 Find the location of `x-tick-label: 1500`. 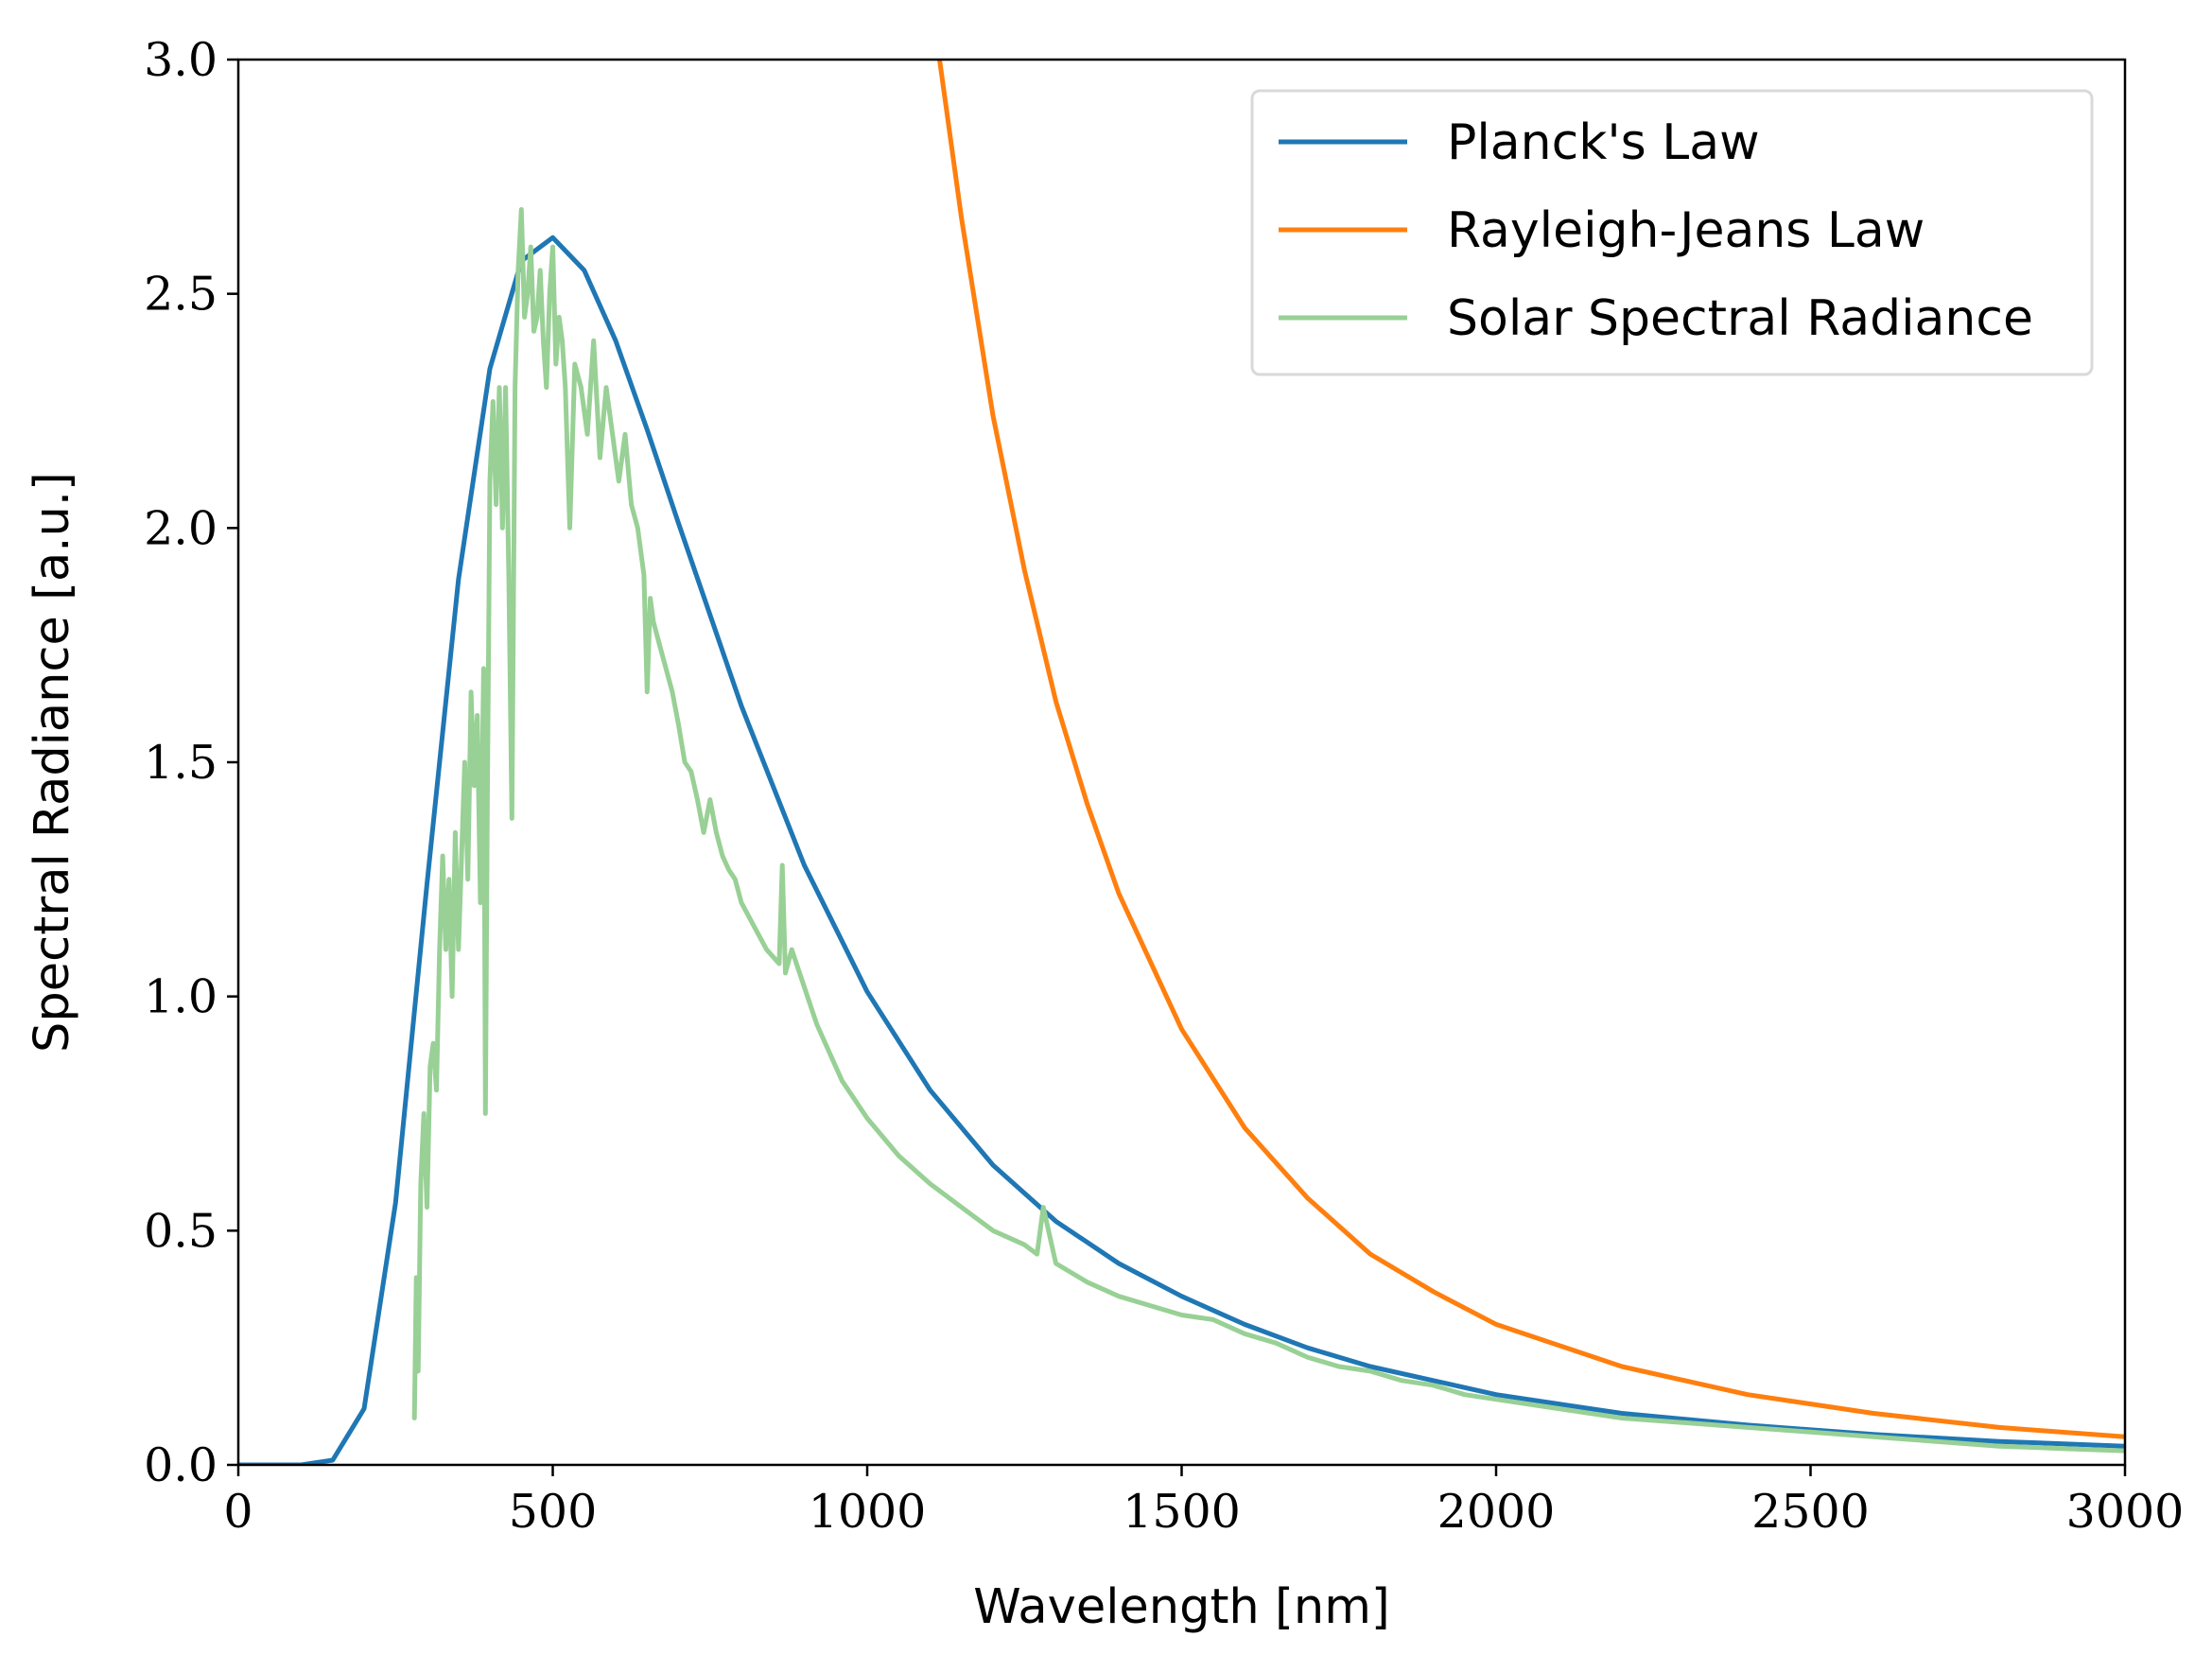

x-tick-label: 1500 is located at coordinates (1182, 1512).